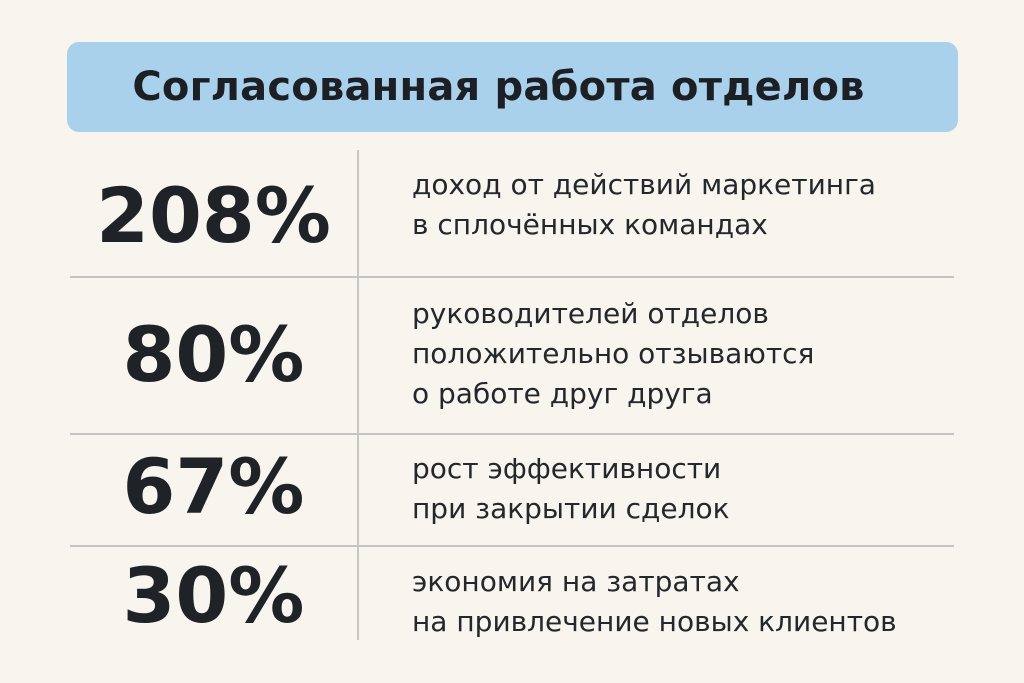 This screenshot has width=1024, height=683. What do you see at coordinates (613, 353) in the screenshot?
I see `stat-description-line: положительно отзываются` at bounding box center [613, 353].